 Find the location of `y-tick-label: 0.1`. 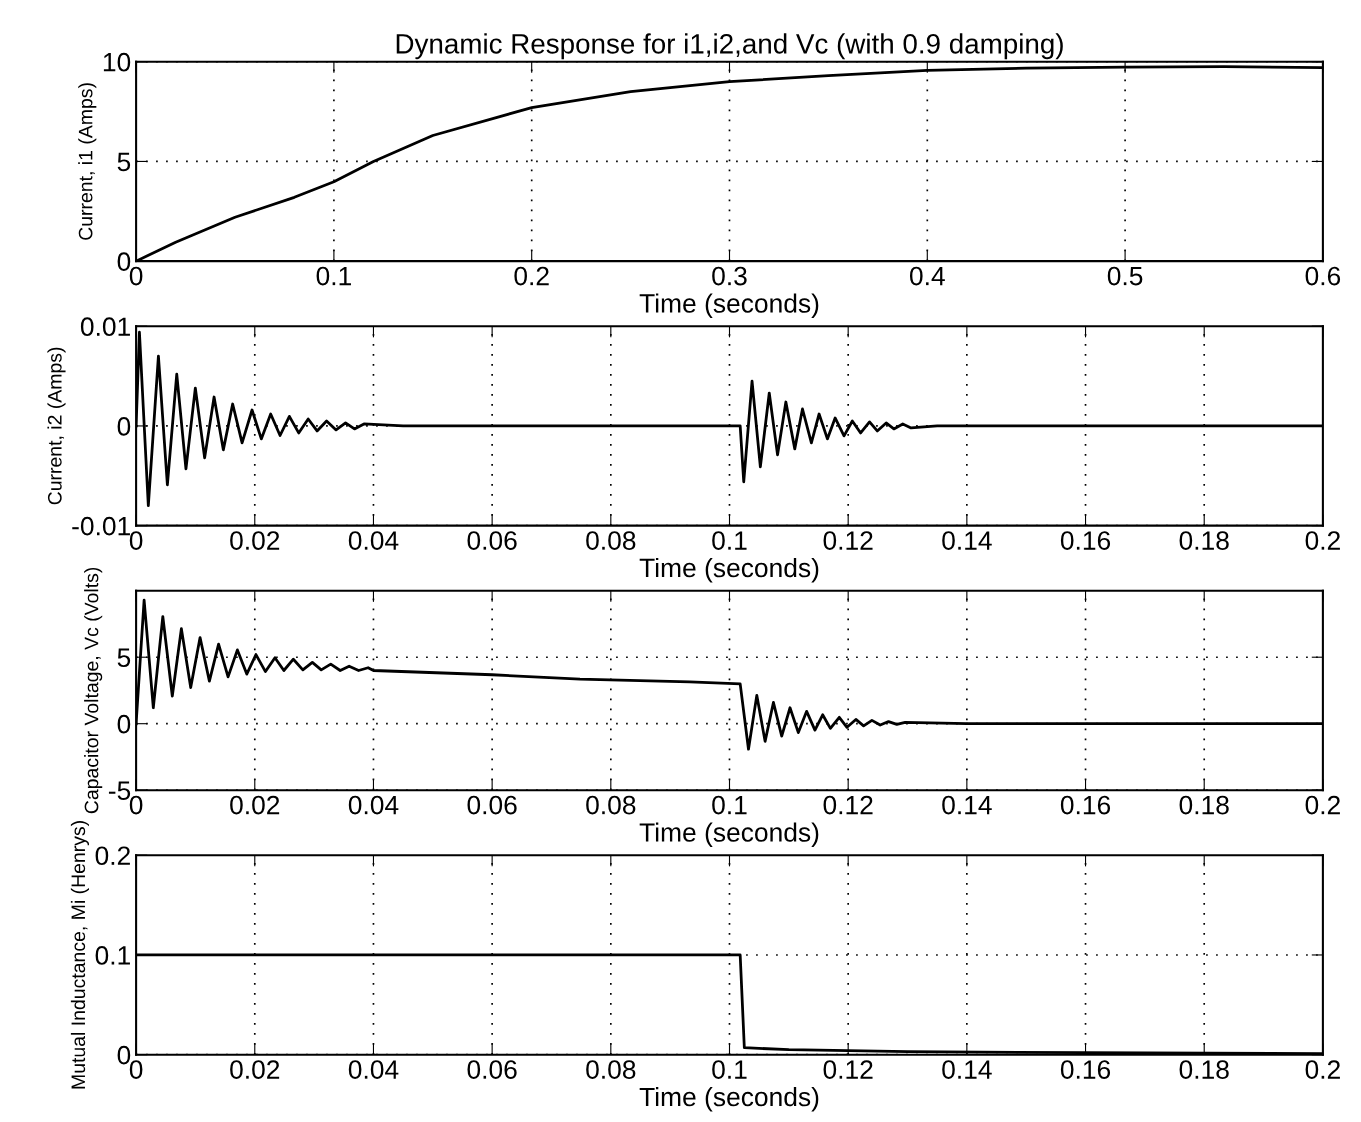

y-tick-label: 0.1 is located at coordinates (112, 955).